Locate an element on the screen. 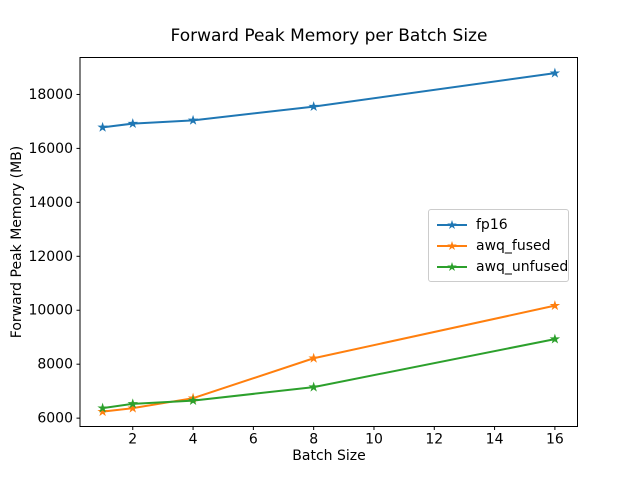 This screenshot has width=640, height=480. x-tick-label: 4 is located at coordinates (193, 440).